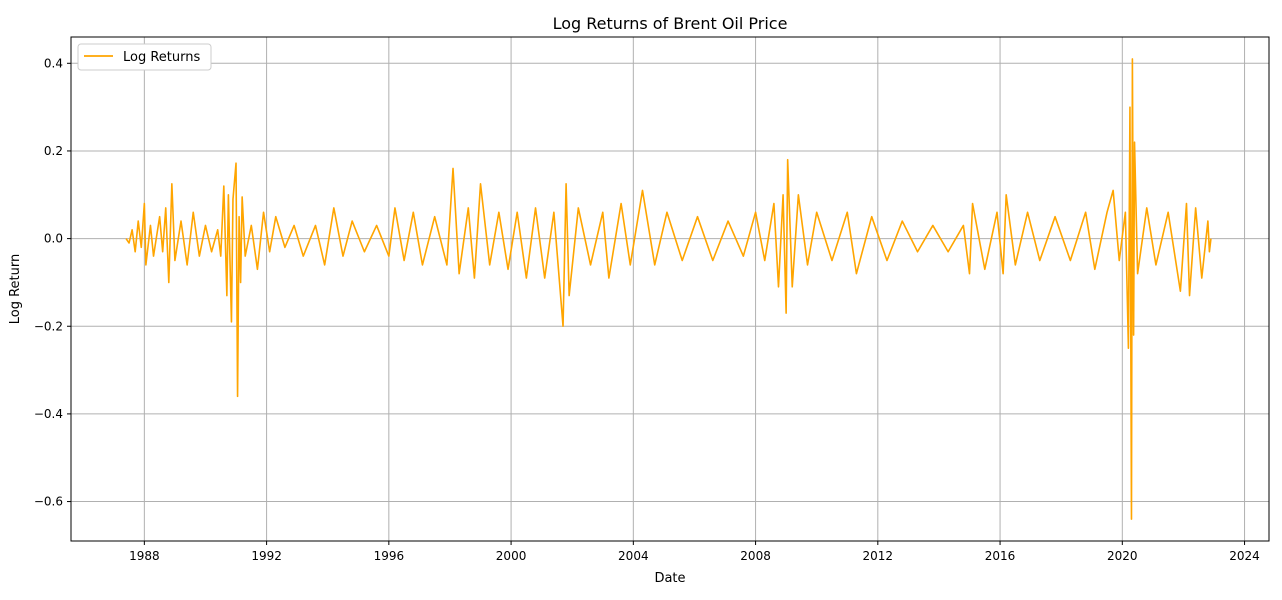  I want to click on legend-box, so click(144, 57).